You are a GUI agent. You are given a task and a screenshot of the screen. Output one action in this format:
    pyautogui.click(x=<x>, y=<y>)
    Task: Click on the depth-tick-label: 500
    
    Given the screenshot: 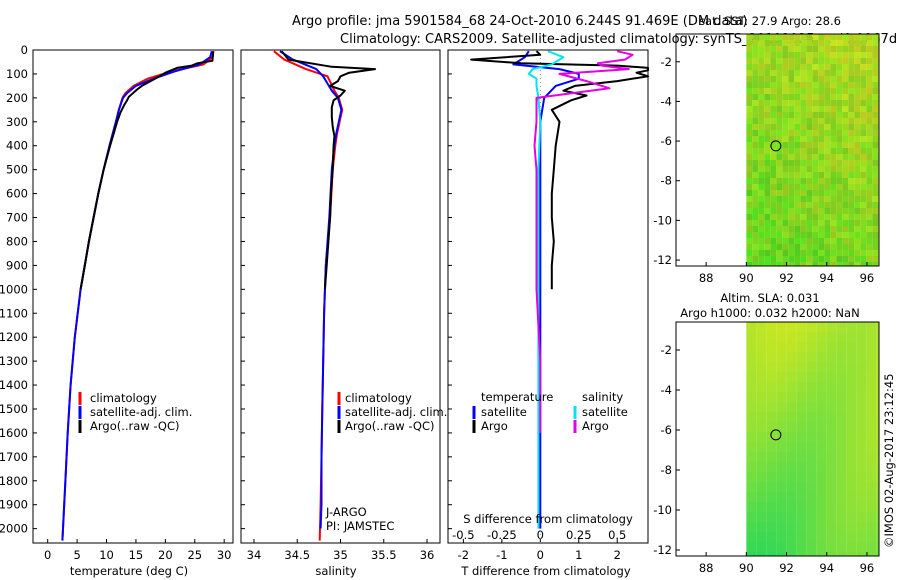 What is the action you would take?
    pyautogui.click(x=17, y=170)
    